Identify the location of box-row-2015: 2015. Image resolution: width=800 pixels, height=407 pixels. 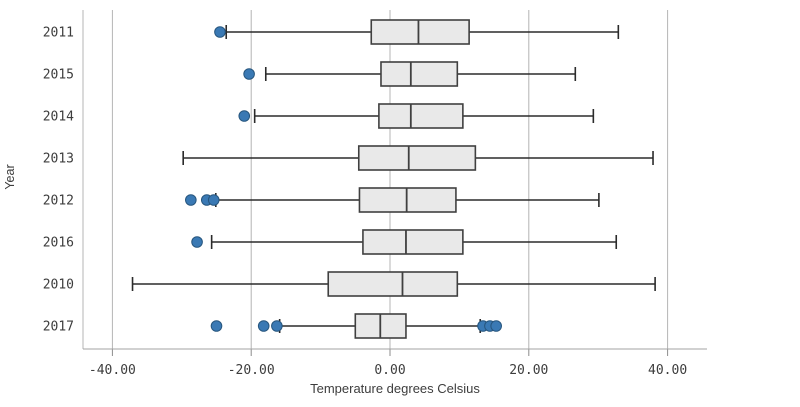
(310, 74).